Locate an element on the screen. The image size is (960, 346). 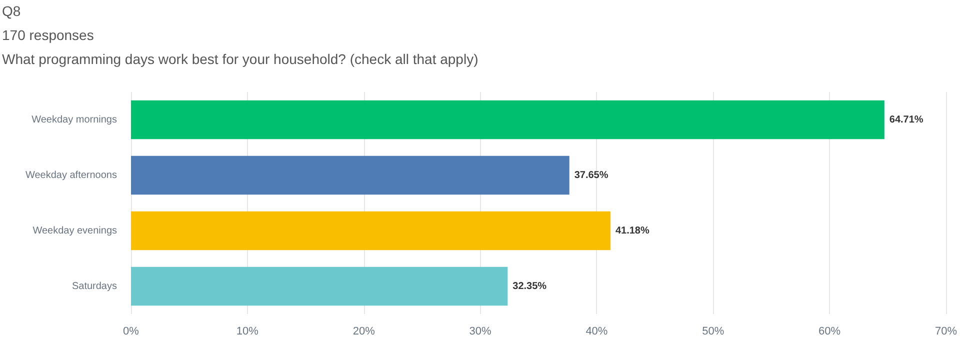
y-tick-label: Weekday evenings is located at coordinates (74, 230).